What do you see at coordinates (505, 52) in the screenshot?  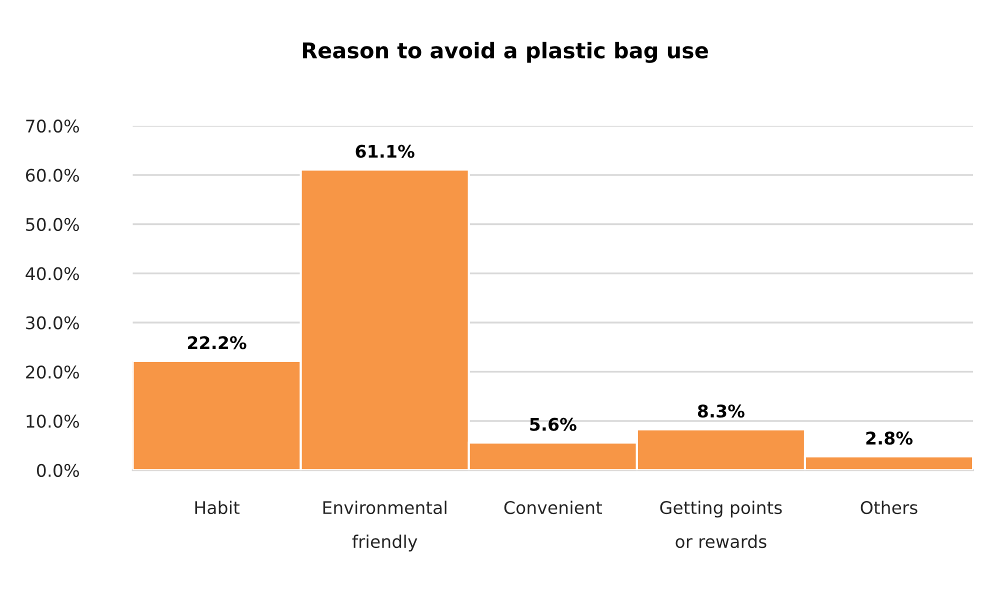 I see `chart-title: Reason to avoid a plastic bag use` at bounding box center [505, 52].